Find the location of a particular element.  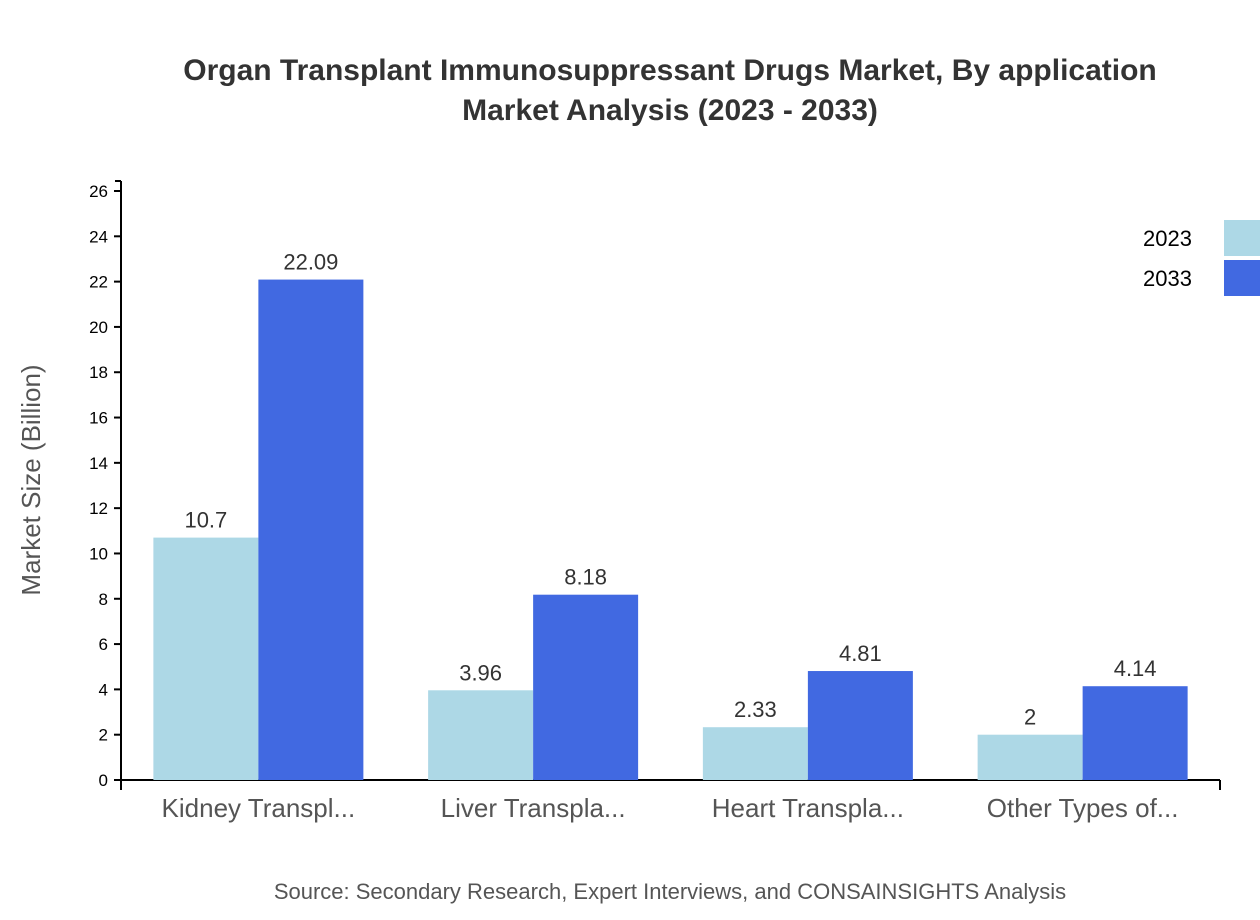

data-label: 22.09 is located at coordinates (310, 262).